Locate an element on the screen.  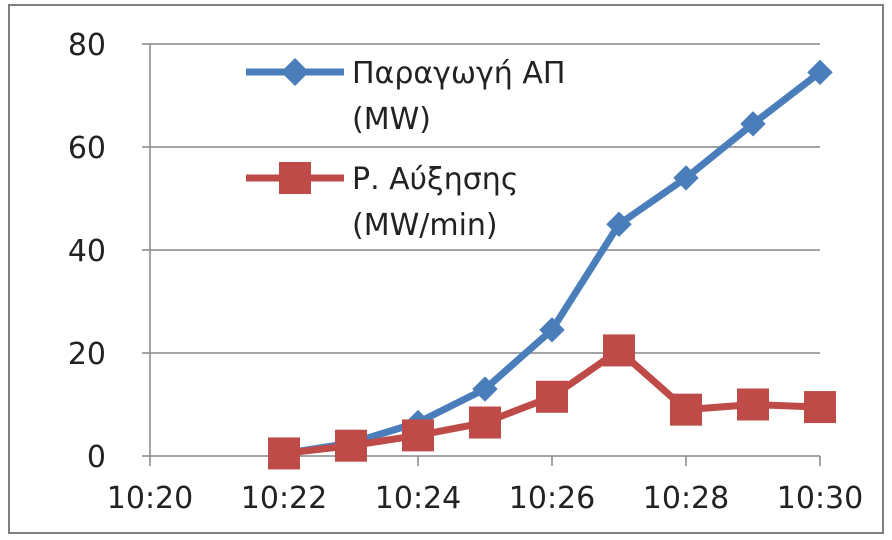
y-axis-tick-labels: 0 20 40 60 80 is located at coordinates (87, 251).